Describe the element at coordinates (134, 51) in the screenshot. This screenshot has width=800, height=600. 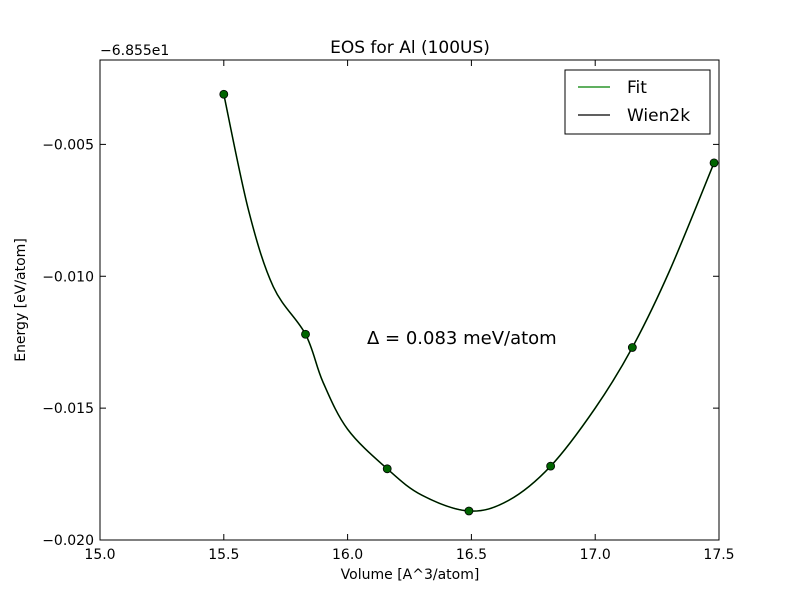
I see `y-offset-text: −6.855e1` at that location.